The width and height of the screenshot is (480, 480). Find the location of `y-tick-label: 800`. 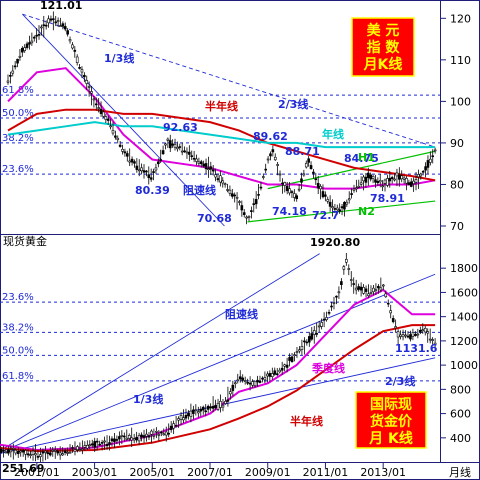

y-tick-label: 800 is located at coordinates (460, 389).